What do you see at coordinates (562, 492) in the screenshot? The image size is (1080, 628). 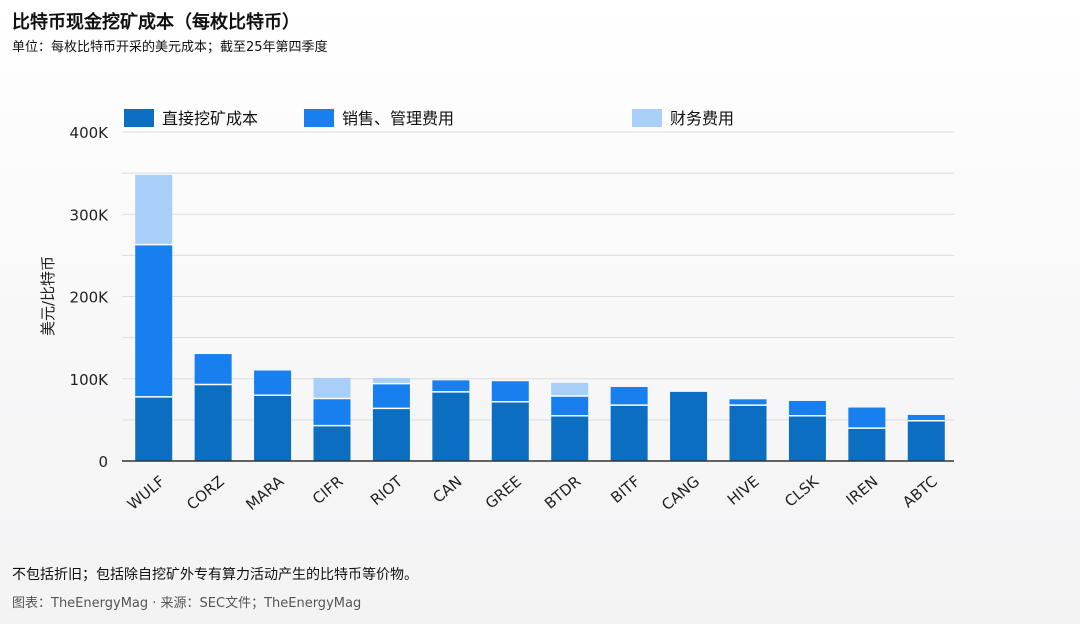 I see `x-tick-label: BTDR` at bounding box center [562, 492].